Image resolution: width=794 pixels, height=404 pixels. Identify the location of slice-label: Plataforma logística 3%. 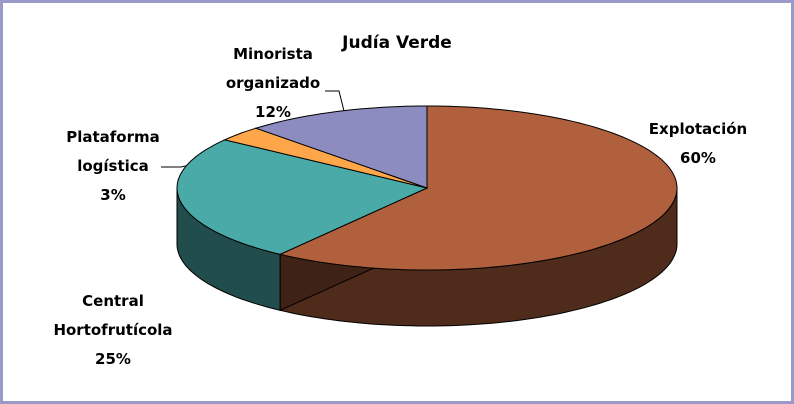
(113, 166).